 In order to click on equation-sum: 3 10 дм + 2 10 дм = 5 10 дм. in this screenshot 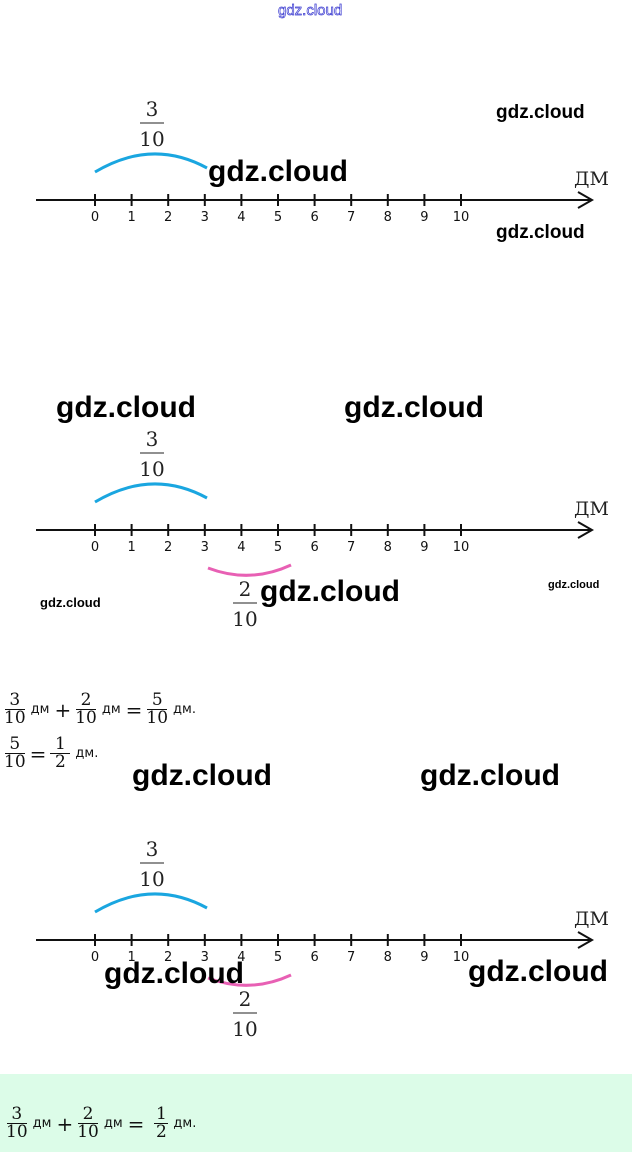, I will do `click(100, 709)`.